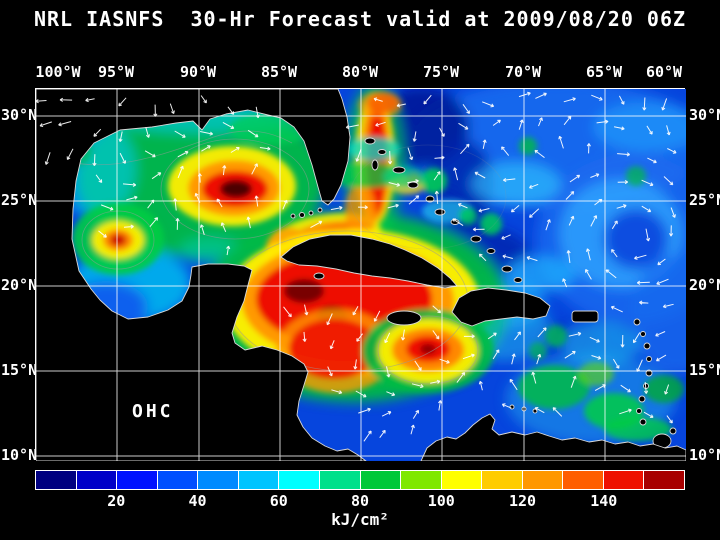 This screenshot has width=720, height=540. I want to click on lon-label-60w: 60°W, so click(664, 72).